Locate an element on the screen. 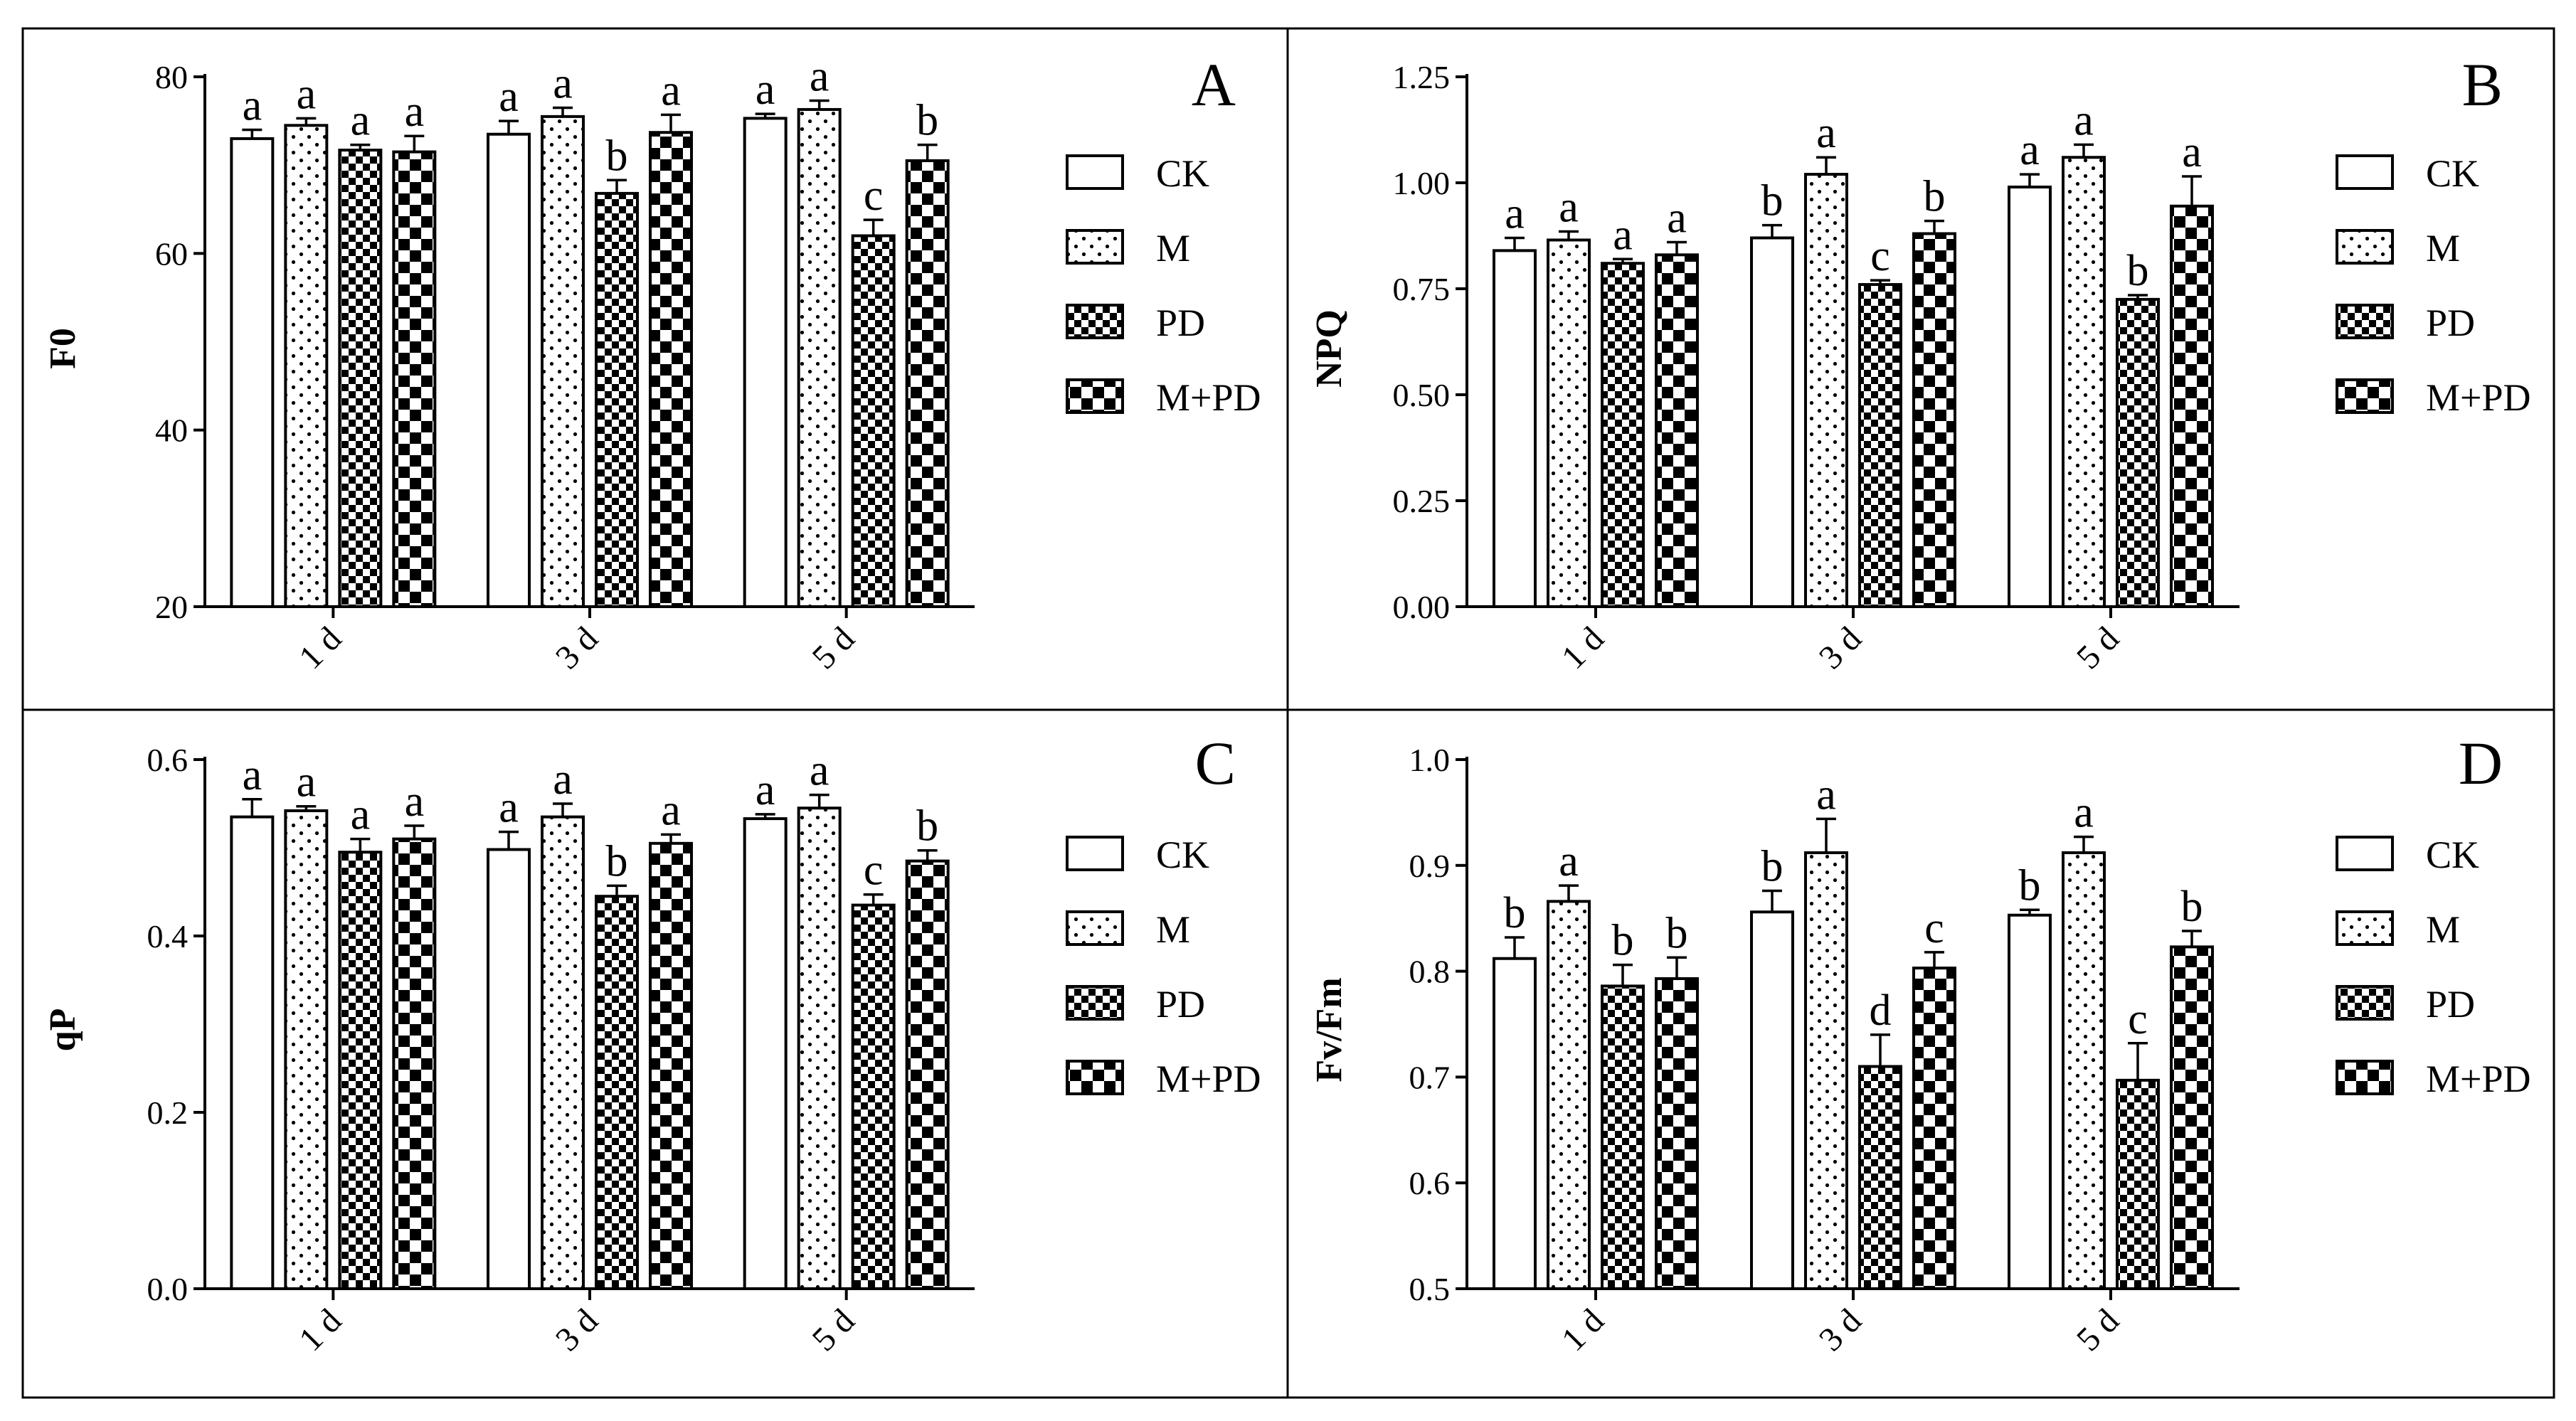  y-tick-label: 80 is located at coordinates (171, 77).